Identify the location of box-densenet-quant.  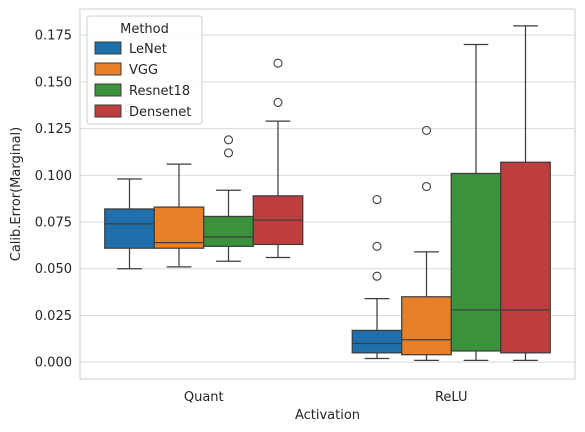
(278, 158).